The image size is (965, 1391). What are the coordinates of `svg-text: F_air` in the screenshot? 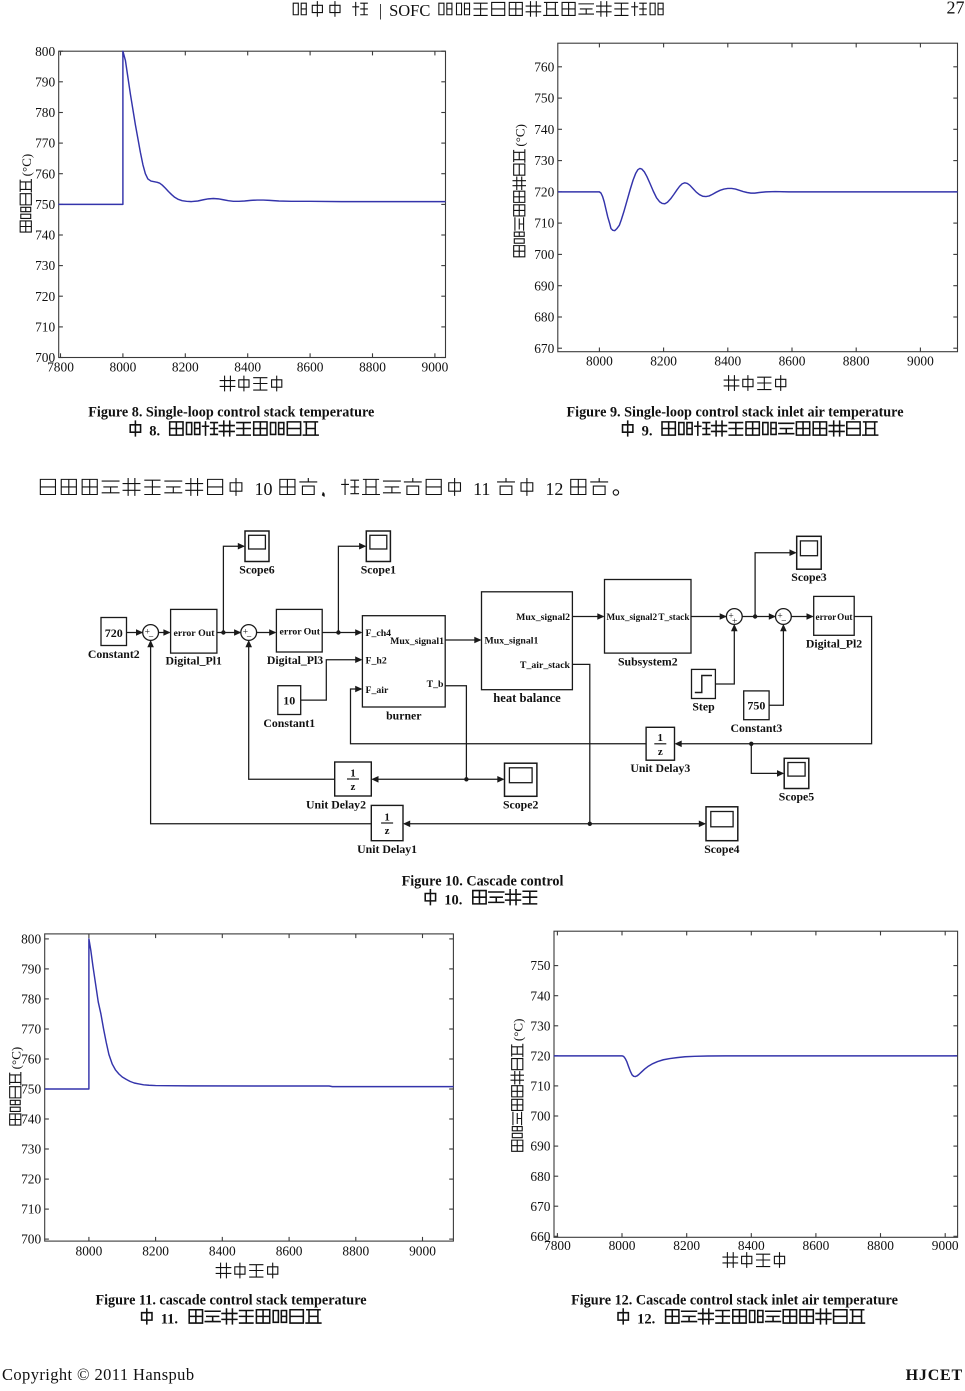 It's located at (378, 690).